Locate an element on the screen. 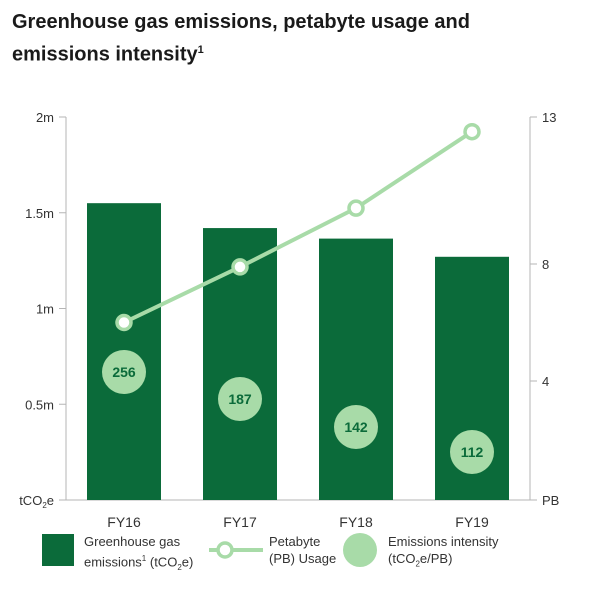 The width and height of the screenshot is (600, 594). intensity-label: 187 is located at coordinates (240, 399).